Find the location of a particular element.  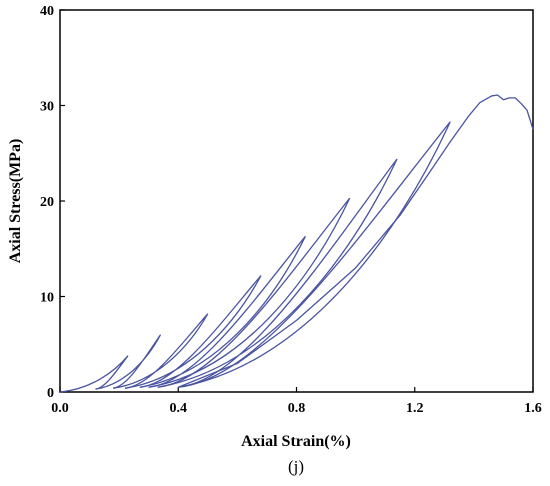

y-tick-label: 30 is located at coordinates (47, 107).